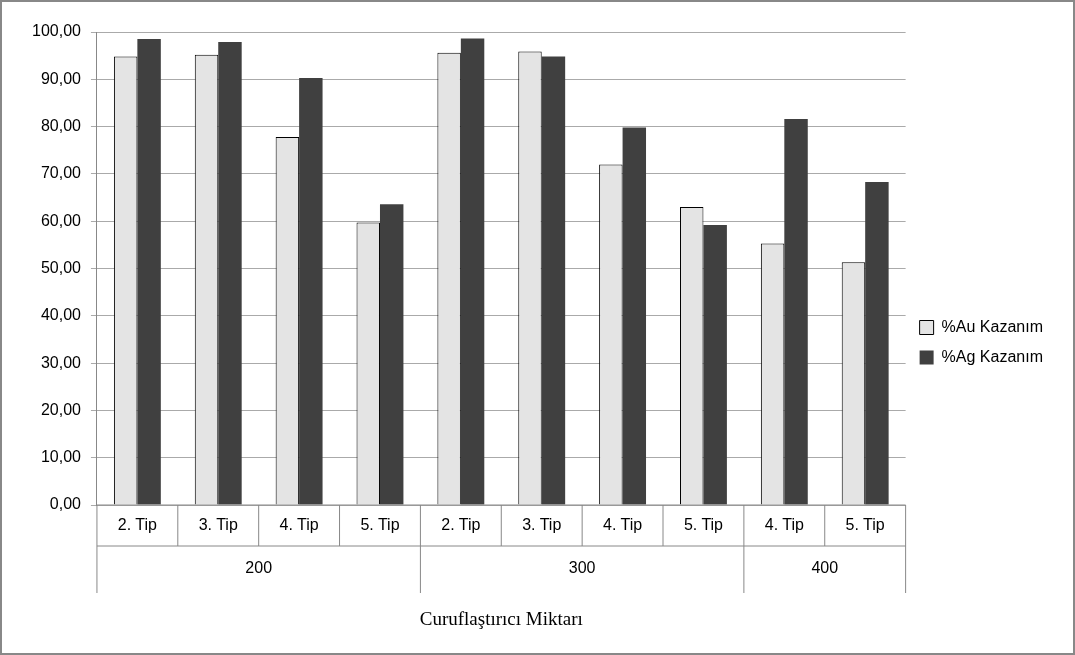 The width and height of the screenshot is (1075, 655). Describe the element at coordinates (992, 326) in the screenshot. I see `legend-label: %Au Kazanım` at that location.